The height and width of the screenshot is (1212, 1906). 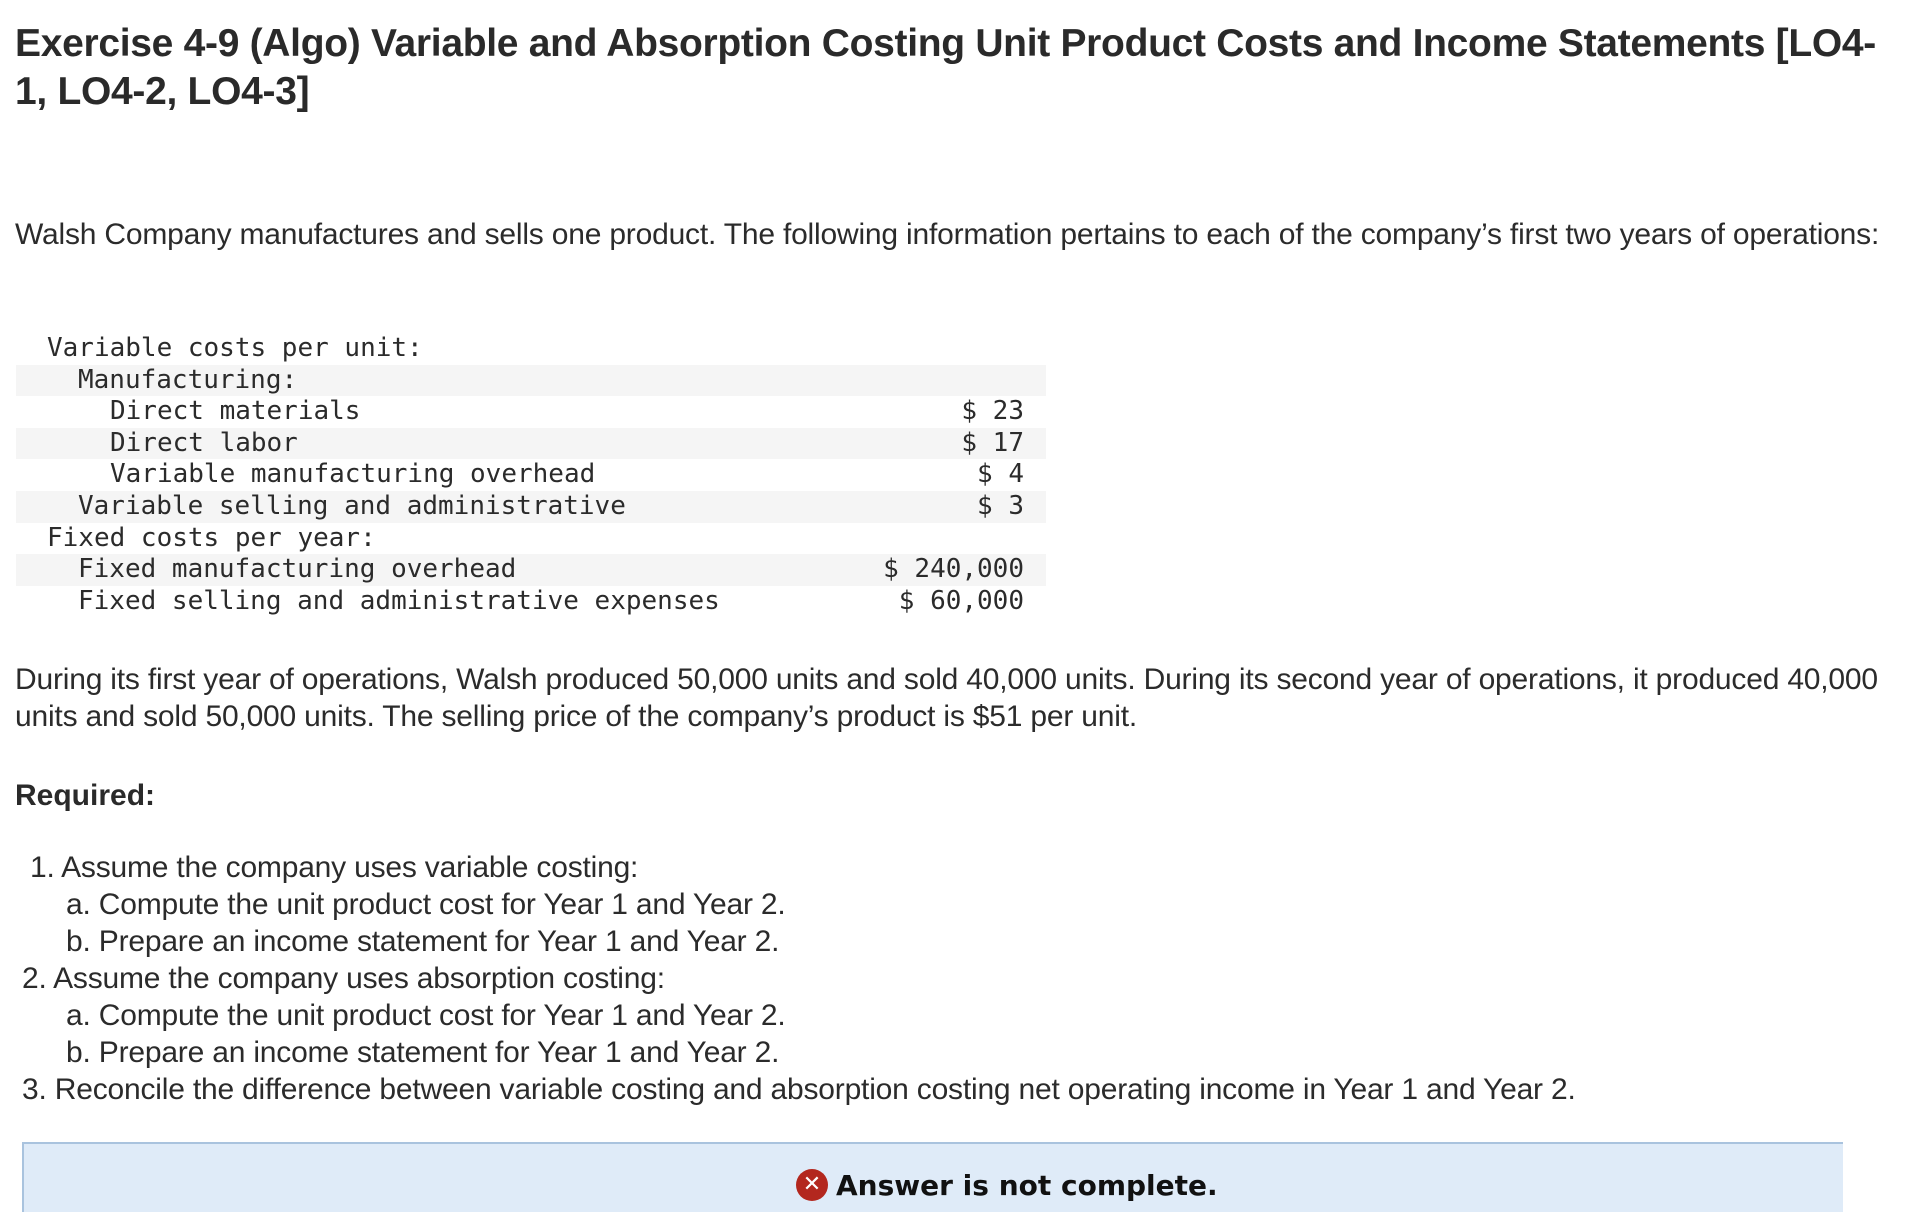 What do you see at coordinates (297, 569) in the screenshot?
I see `row-label: Fixed manufacturing overhead` at bounding box center [297, 569].